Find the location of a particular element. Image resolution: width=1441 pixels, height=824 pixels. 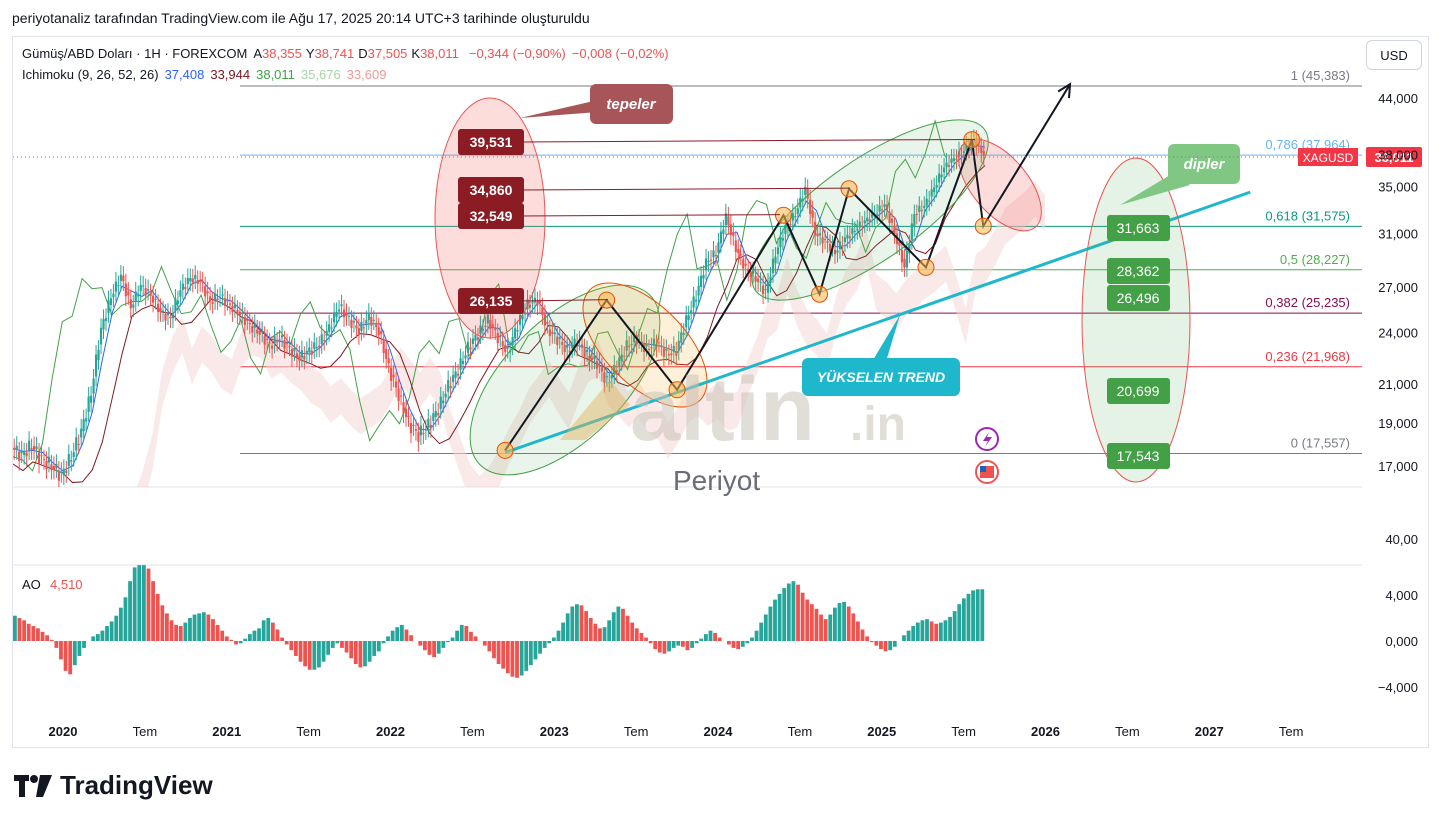

tradingview-logo: TradingView is located at coordinates (113, 785).